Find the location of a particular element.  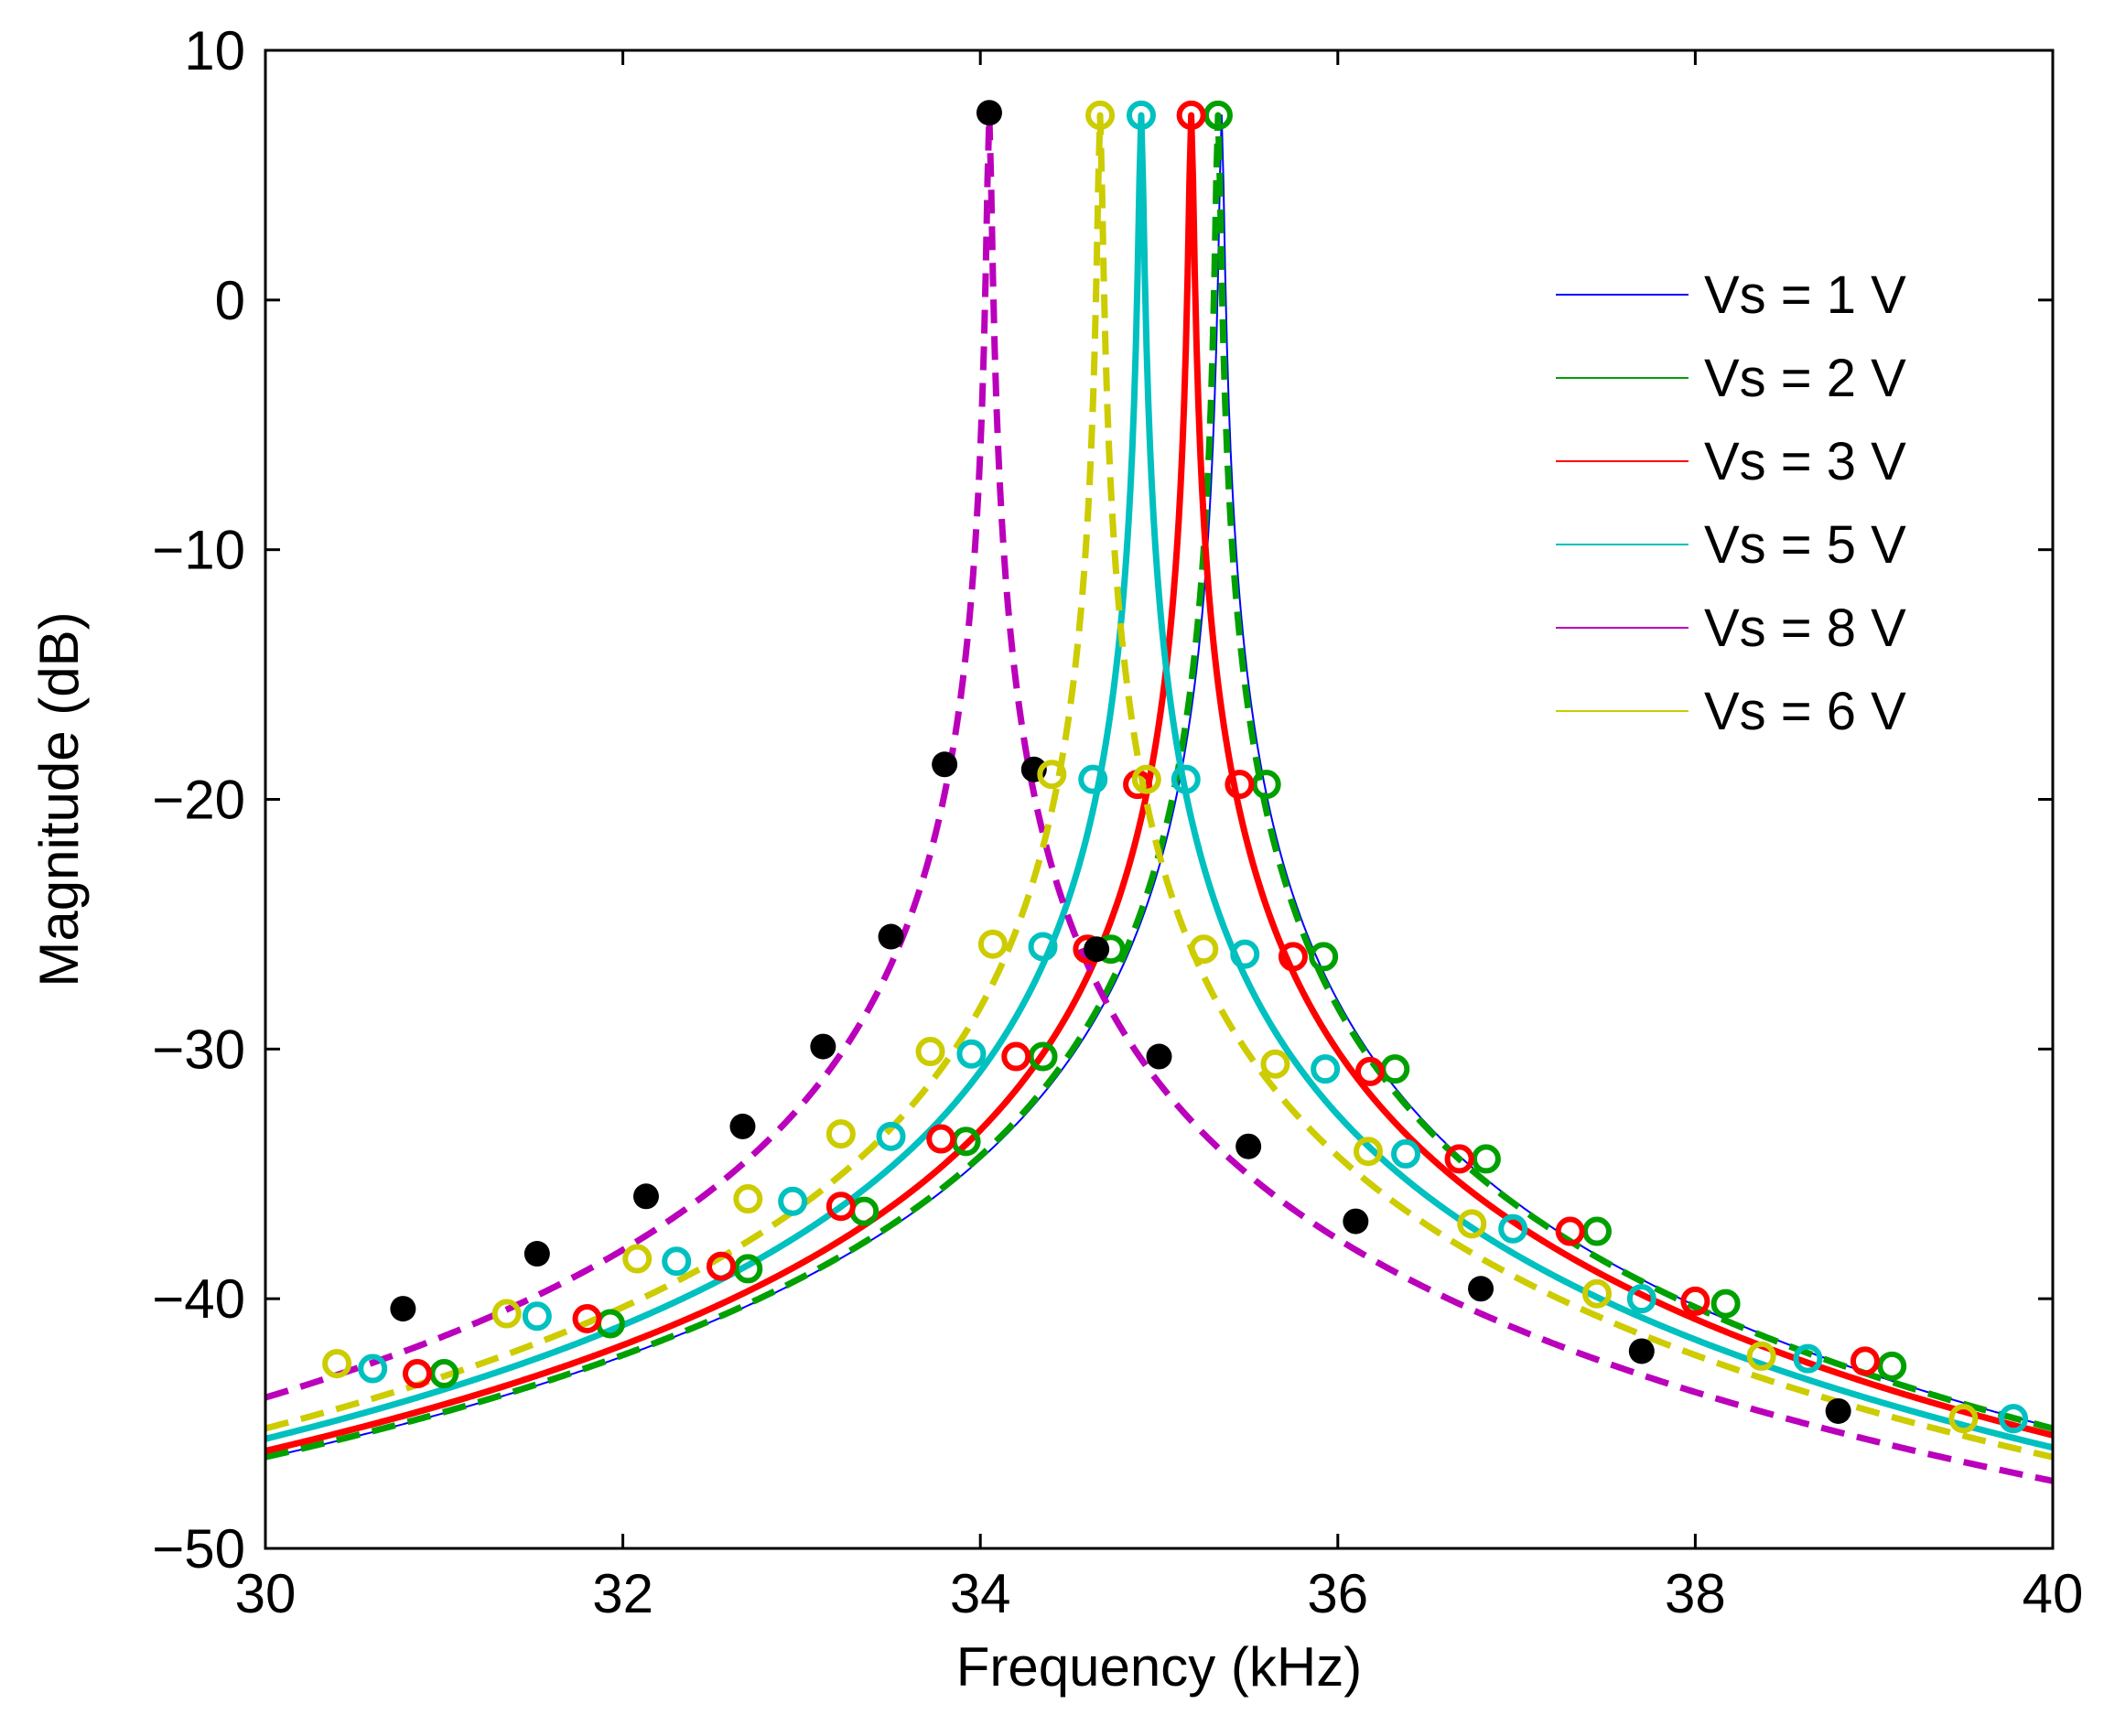

x-tick-label: 32 is located at coordinates (622, 1594).